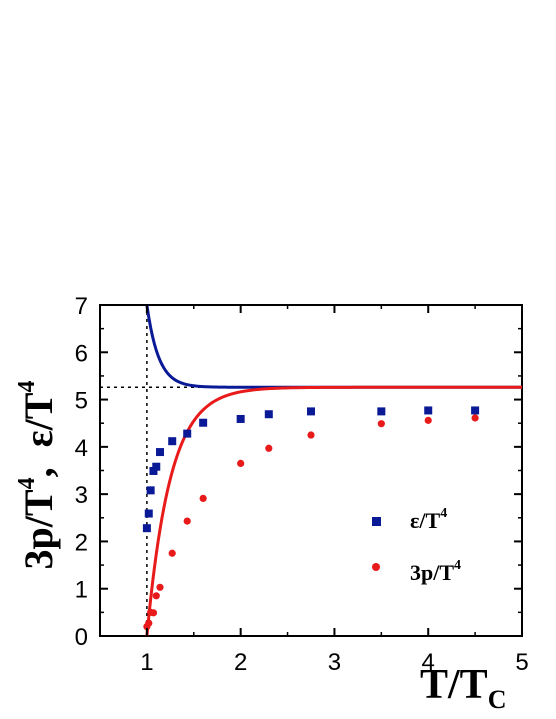  What do you see at coordinates (240, 662) in the screenshot?
I see `x-tick-label: 2` at bounding box center [240, 662].